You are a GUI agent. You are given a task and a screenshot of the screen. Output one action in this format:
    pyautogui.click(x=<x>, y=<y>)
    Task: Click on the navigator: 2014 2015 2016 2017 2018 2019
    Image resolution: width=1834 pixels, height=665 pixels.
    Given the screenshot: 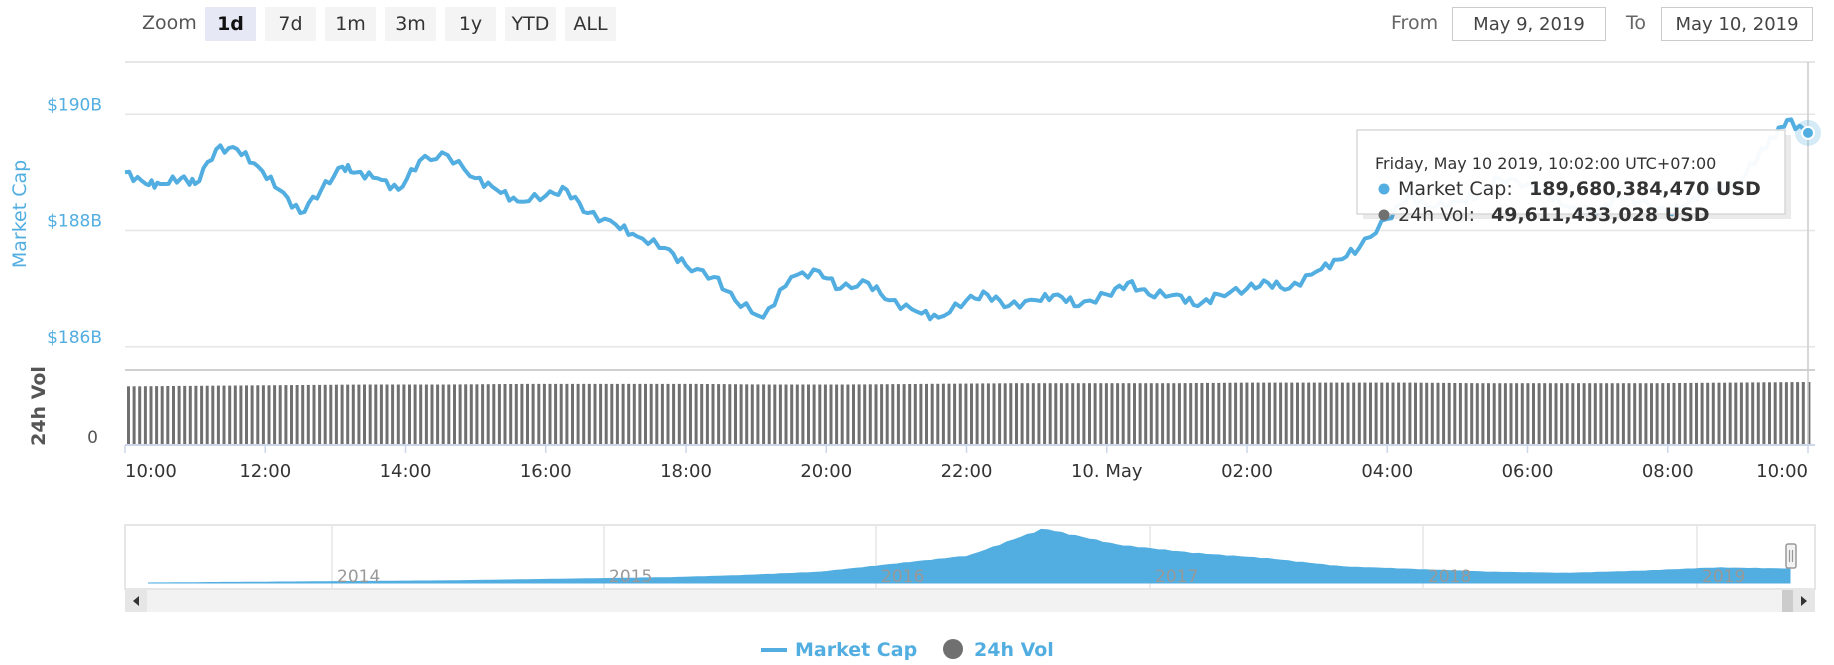 What is the action you would take?
    pyautogui.click(x=970, y=557)
    